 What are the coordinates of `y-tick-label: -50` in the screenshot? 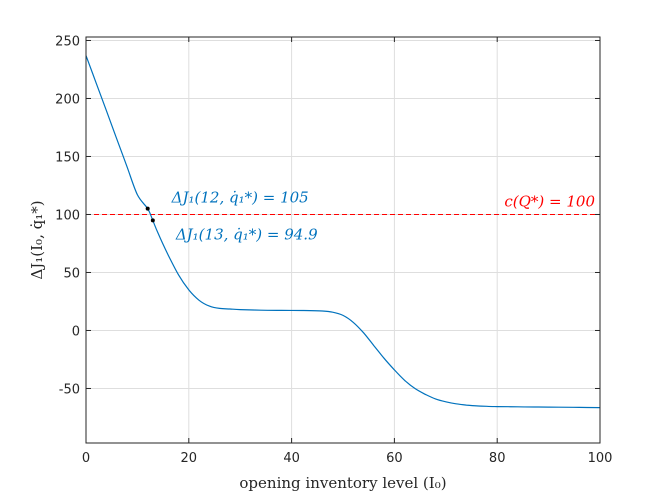 It's located at (69, 389).